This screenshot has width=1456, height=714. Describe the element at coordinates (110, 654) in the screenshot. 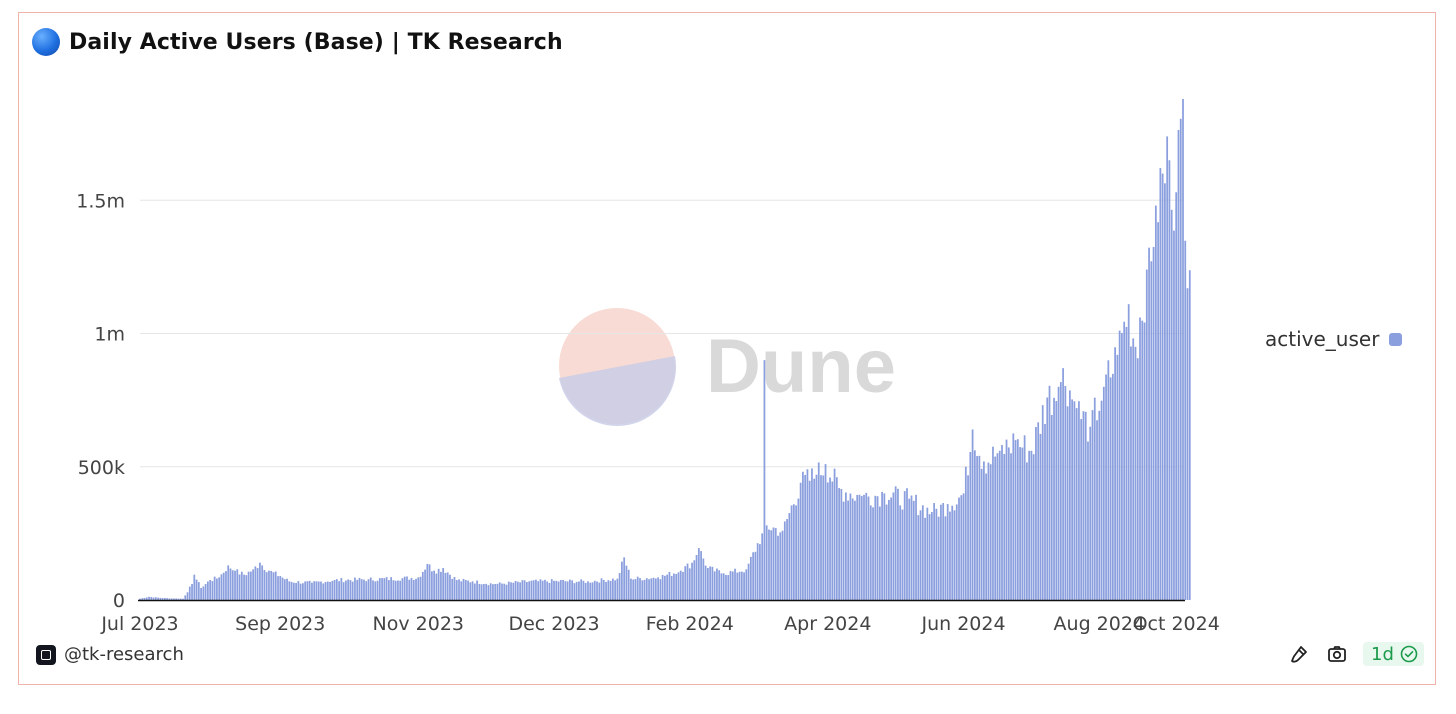

I see `author-link: @tk-research` at that location.